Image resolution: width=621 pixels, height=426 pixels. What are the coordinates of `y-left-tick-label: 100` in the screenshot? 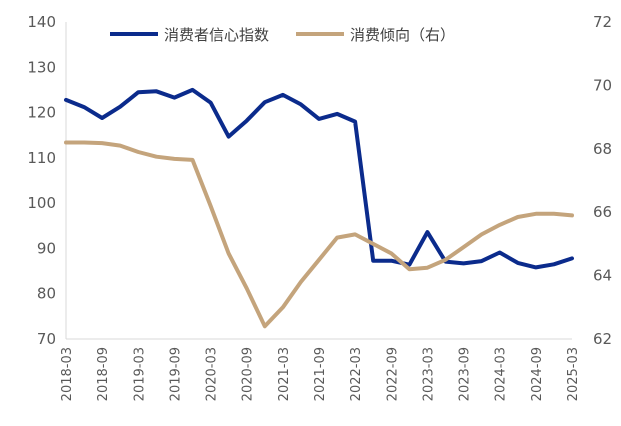 It's located at (41, 203).